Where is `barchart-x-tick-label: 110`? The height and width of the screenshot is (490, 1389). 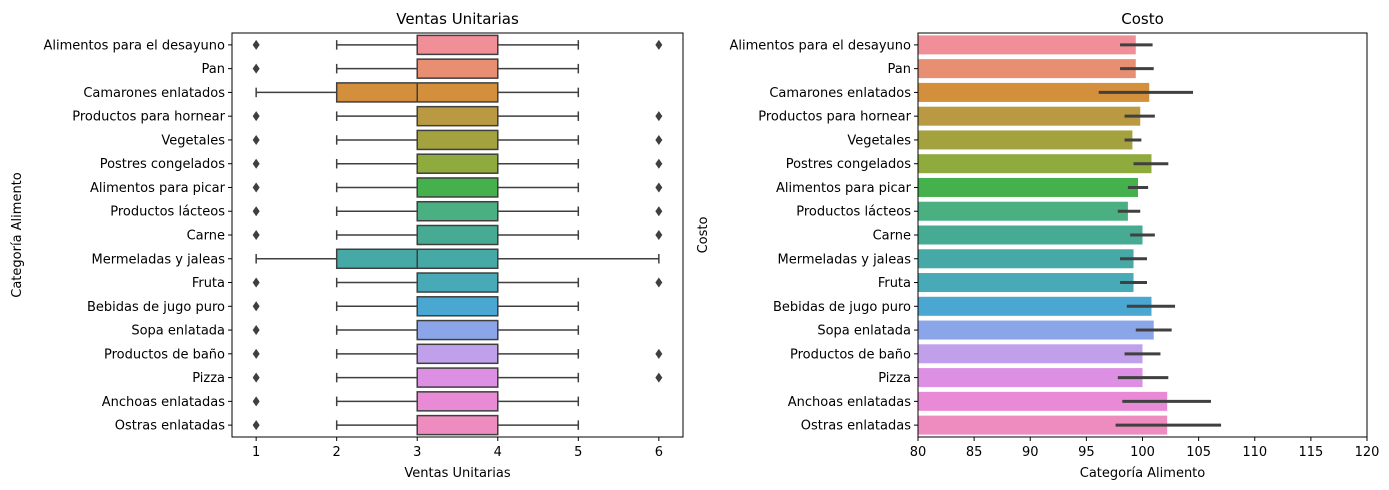 barchart-x-tick-label: 110 is located at coordinates (1254, 452).